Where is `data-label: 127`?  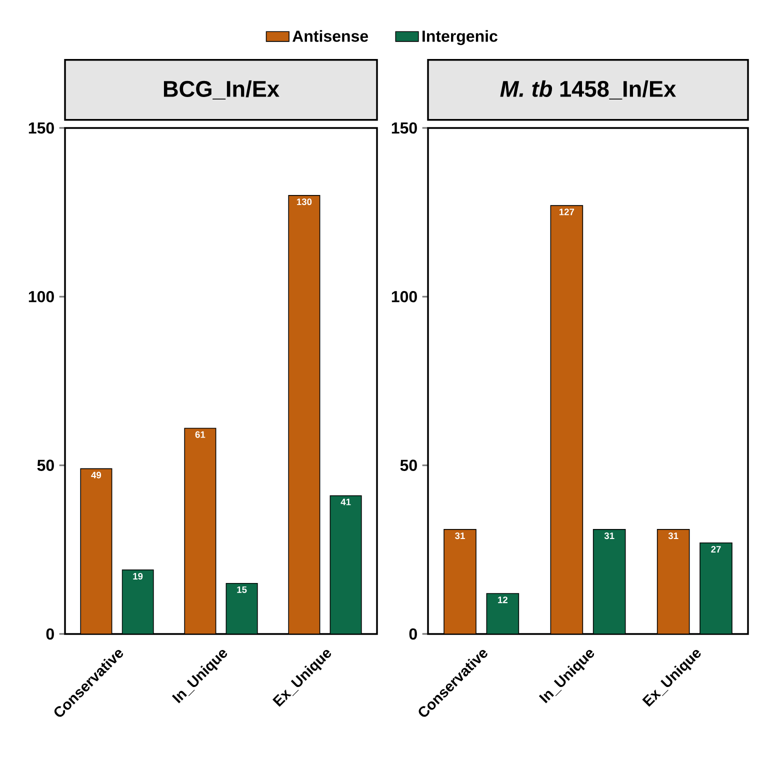 data-label: 127 is located at coordinates (566, 212).